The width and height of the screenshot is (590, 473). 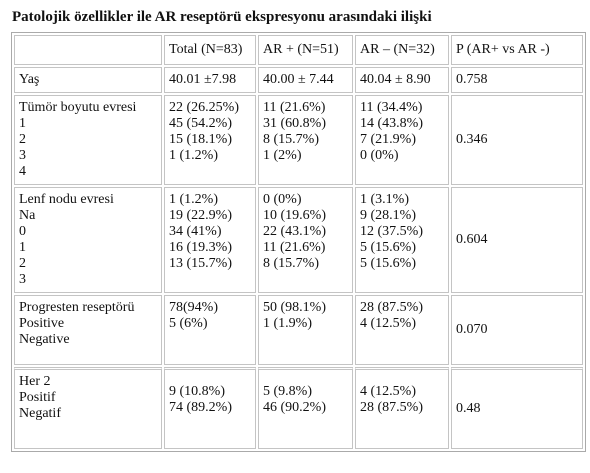 I want to click on cell-line: 22 (43.1%), so click(x=294, y=231).